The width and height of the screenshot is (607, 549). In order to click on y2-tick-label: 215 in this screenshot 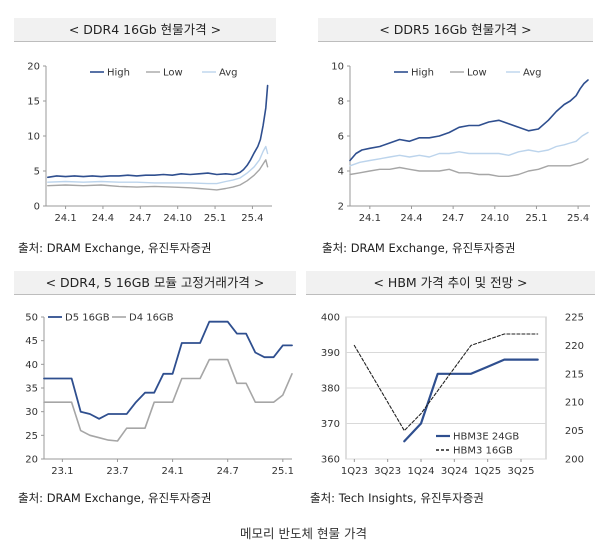, I will do `click(574, 374)`.